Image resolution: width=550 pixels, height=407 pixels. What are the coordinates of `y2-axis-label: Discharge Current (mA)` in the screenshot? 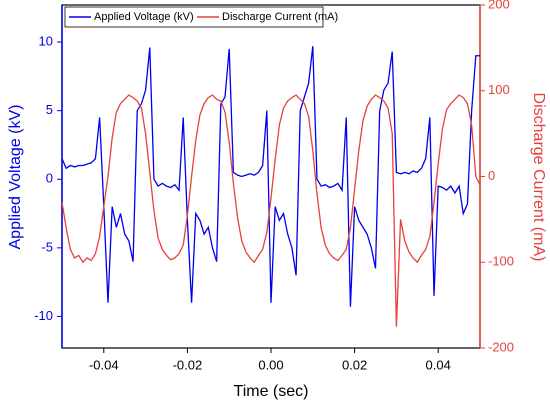 It's located at (538, 177).